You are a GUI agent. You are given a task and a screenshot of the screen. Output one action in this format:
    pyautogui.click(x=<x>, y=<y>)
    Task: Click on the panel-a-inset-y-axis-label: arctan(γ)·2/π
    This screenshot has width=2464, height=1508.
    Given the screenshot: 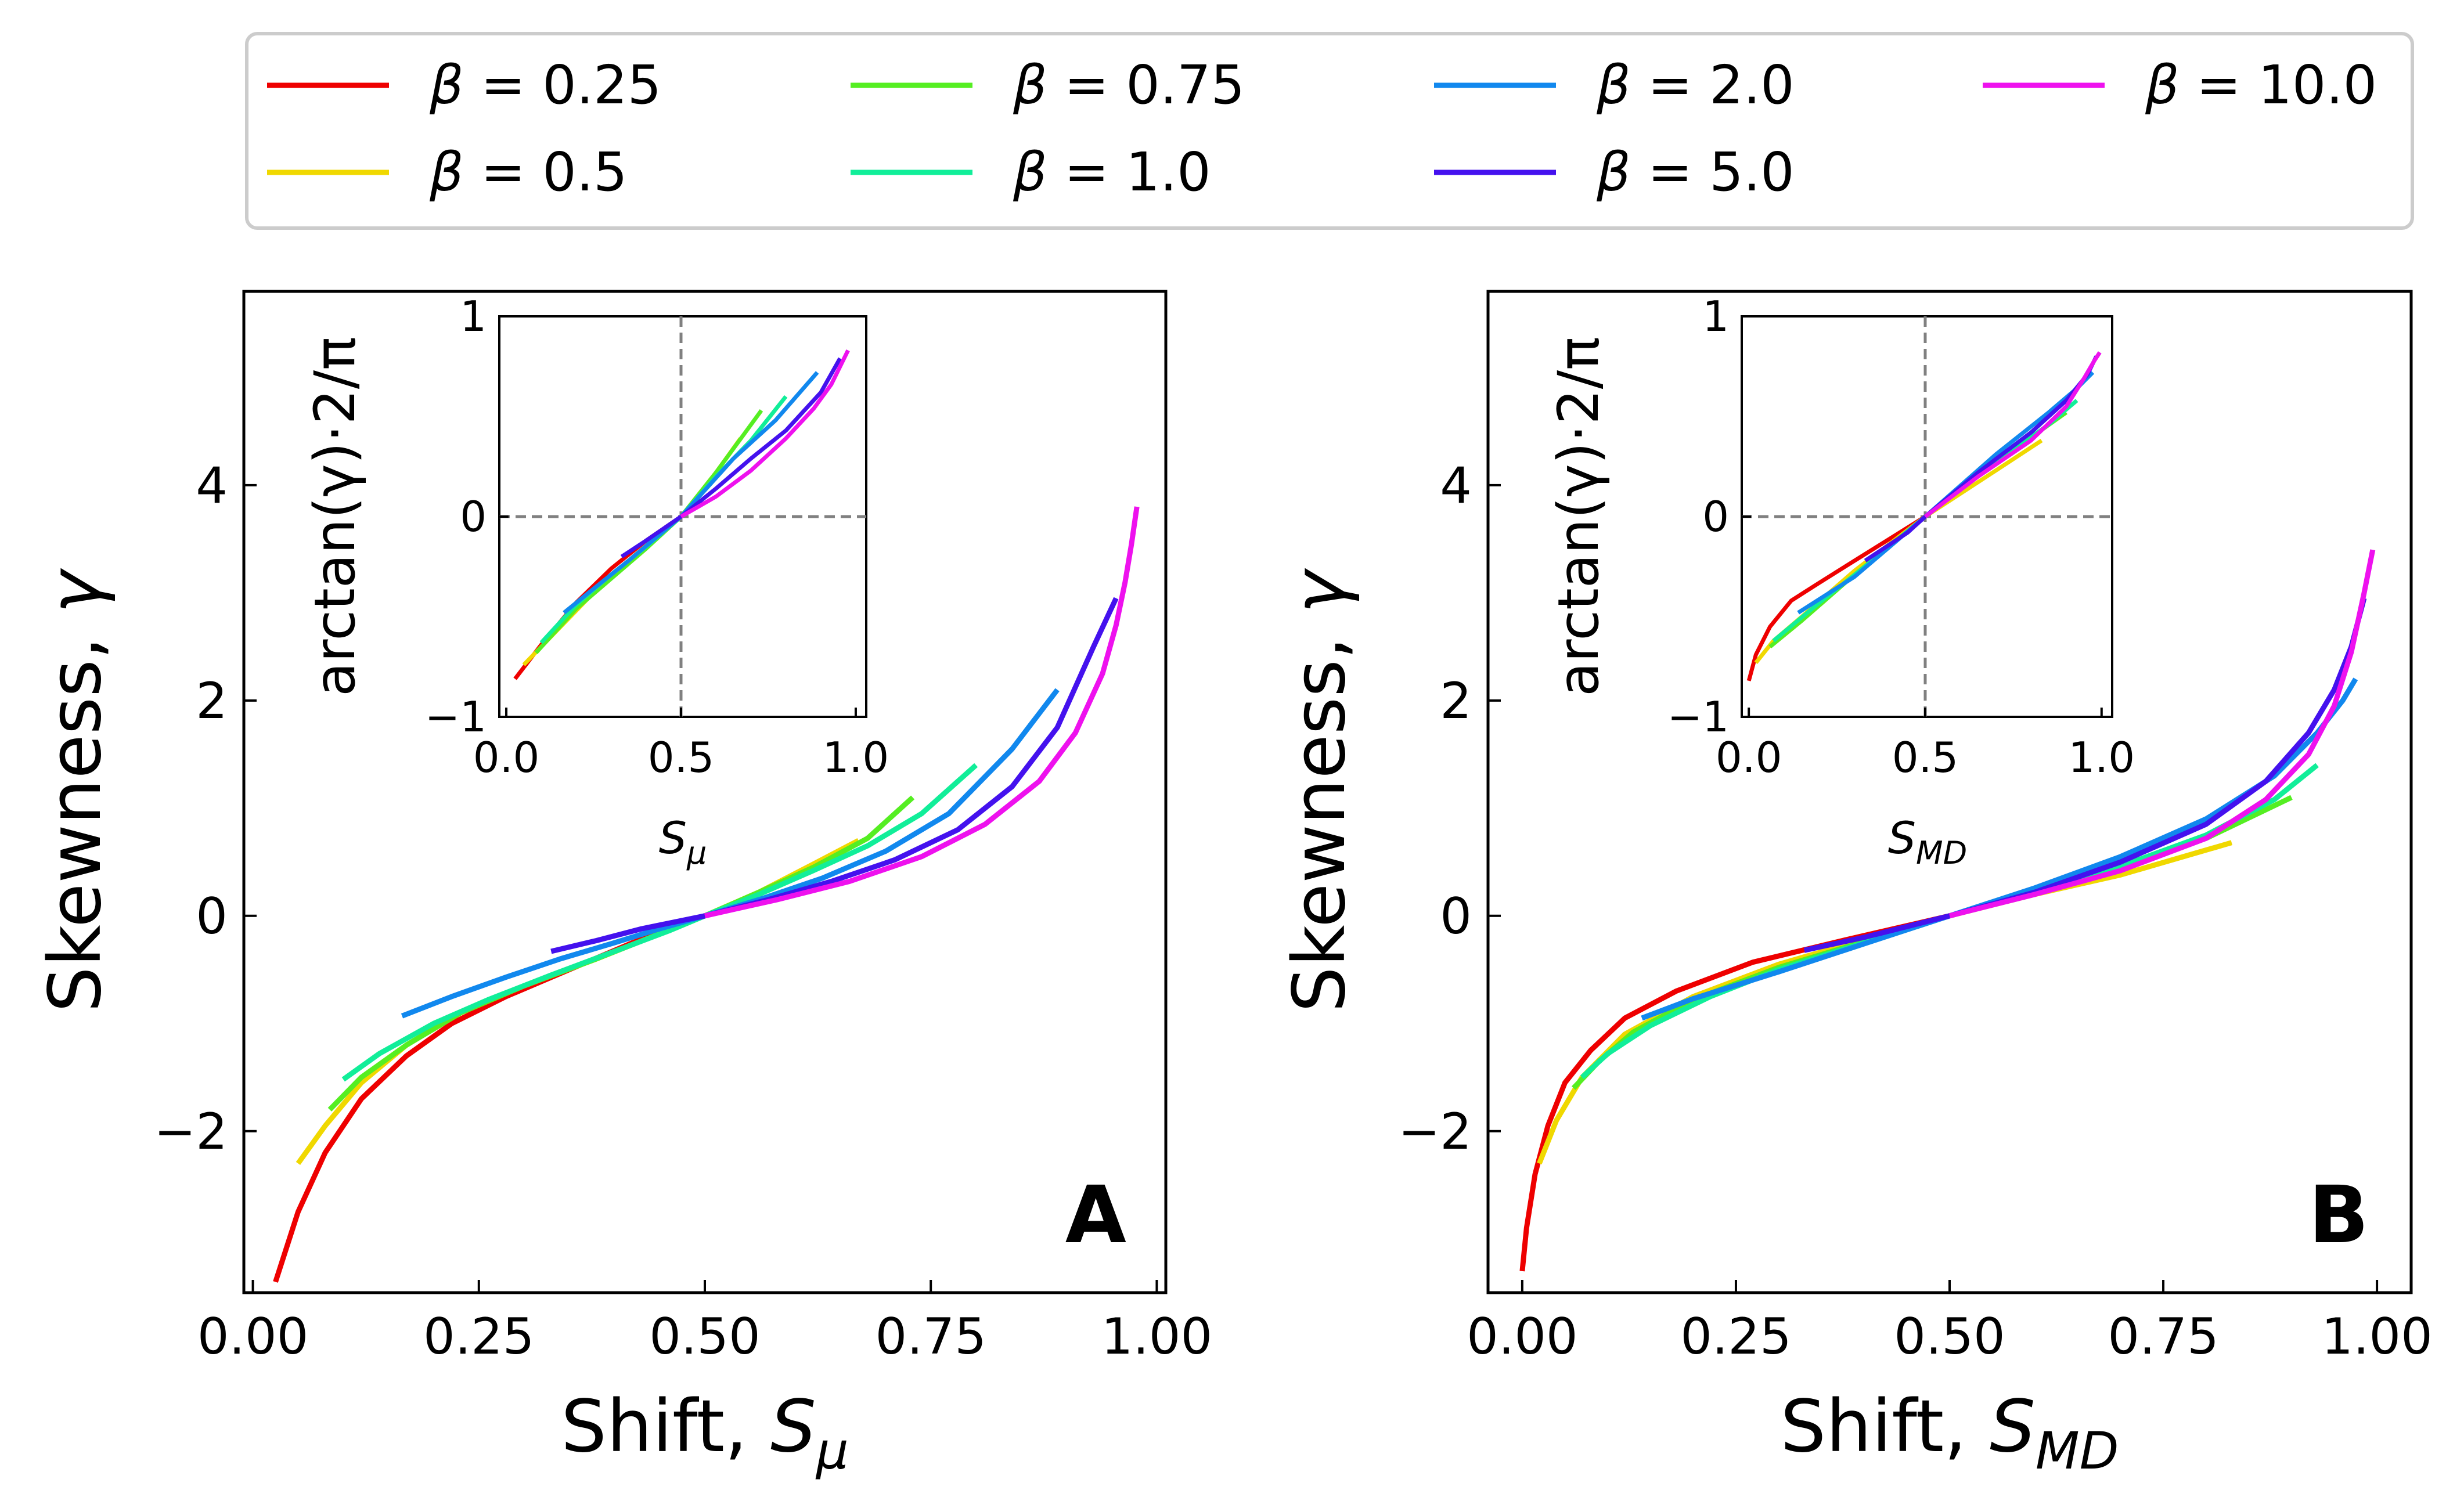 What is the action you would take?
    pyautogui.click(x=335, y=517)
    